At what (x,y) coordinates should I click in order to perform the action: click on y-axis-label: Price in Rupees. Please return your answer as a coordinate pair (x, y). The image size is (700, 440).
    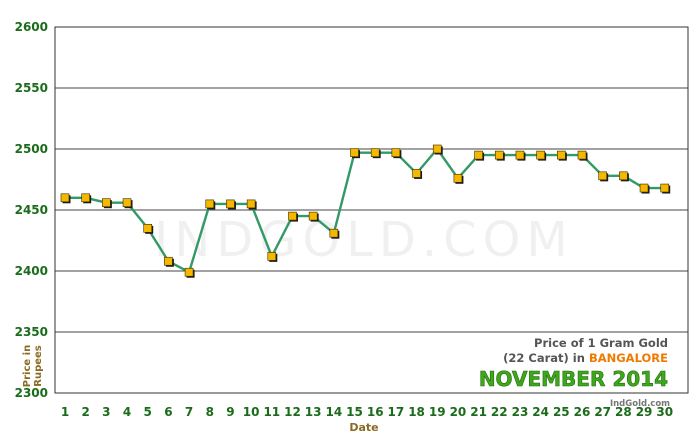
    Looking at the image, I should click on (33, 366).